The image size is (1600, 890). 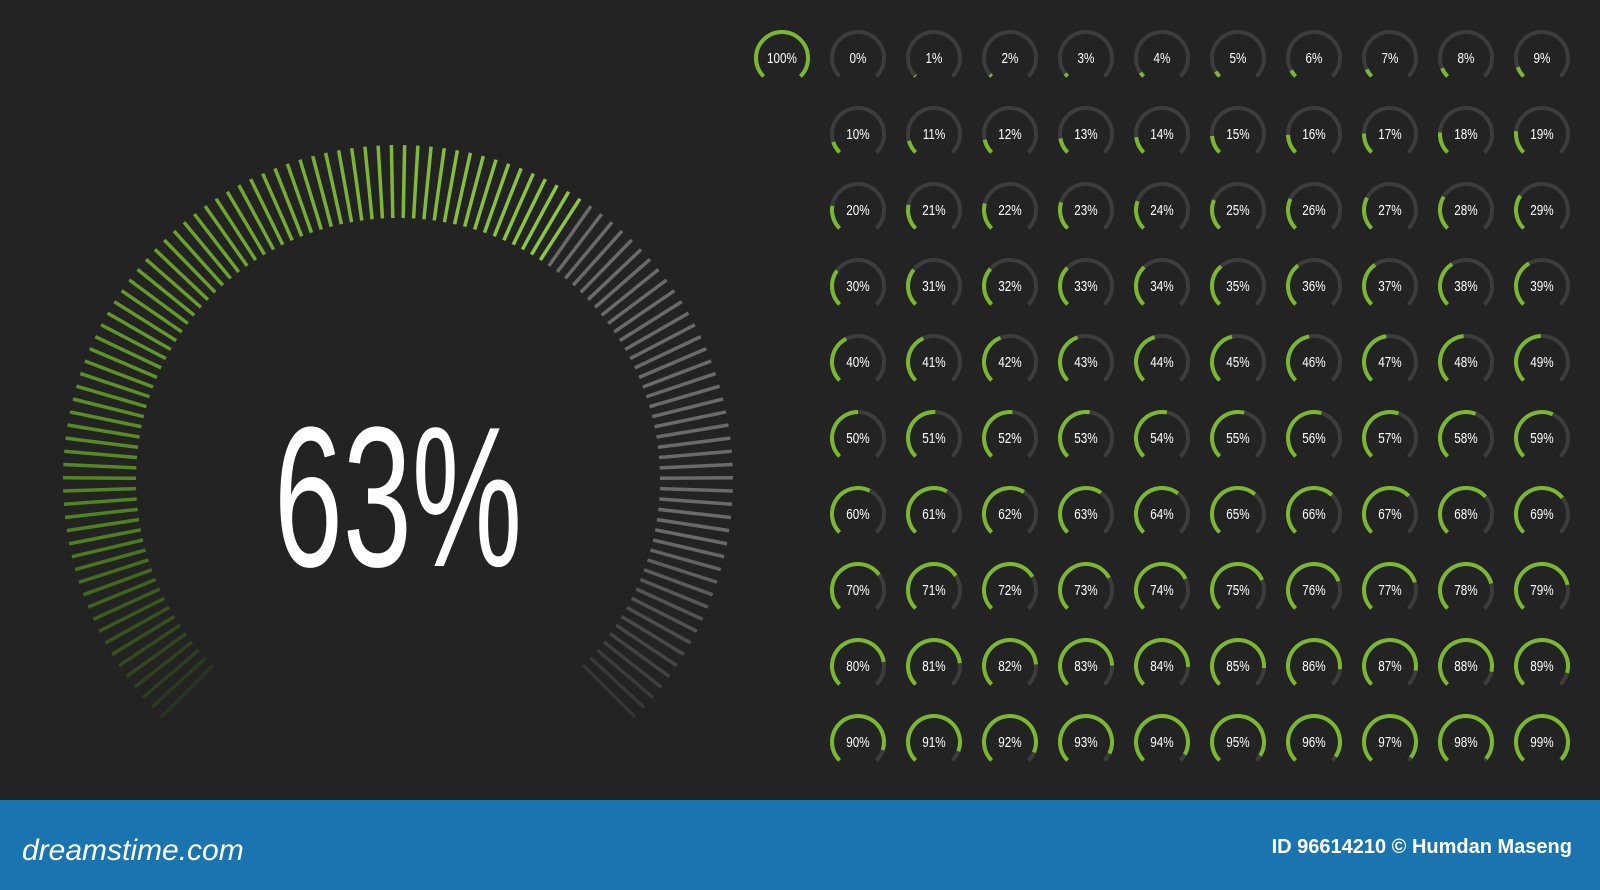 What do you see at coordinates (1313, 590) in the screenshot?
I see `gauge-label: 76%` at bounding box center [1313, 590].